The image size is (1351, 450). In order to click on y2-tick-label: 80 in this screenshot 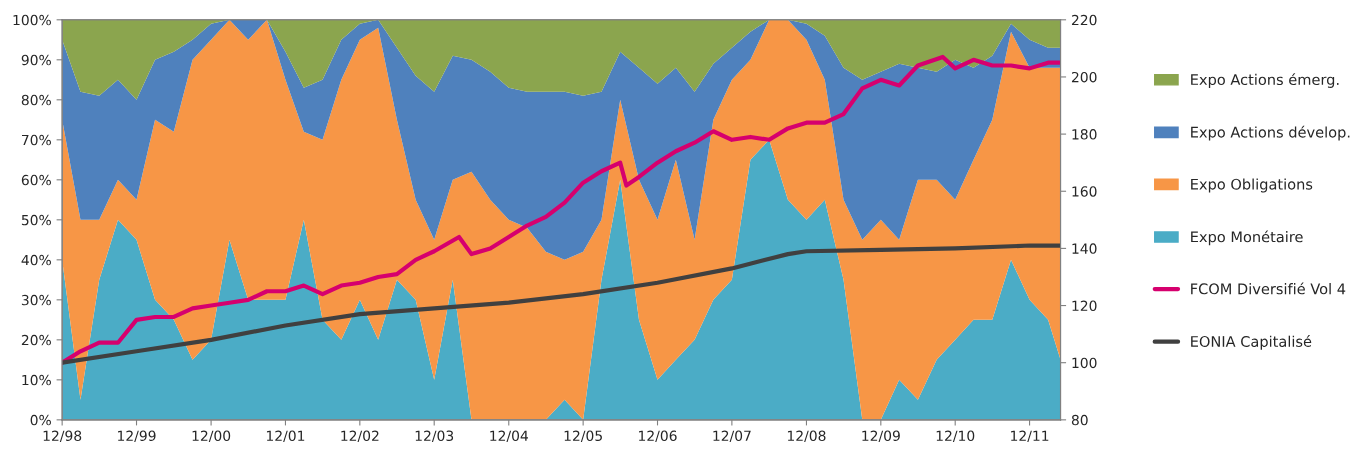, I will do `click(1079, 420)`.